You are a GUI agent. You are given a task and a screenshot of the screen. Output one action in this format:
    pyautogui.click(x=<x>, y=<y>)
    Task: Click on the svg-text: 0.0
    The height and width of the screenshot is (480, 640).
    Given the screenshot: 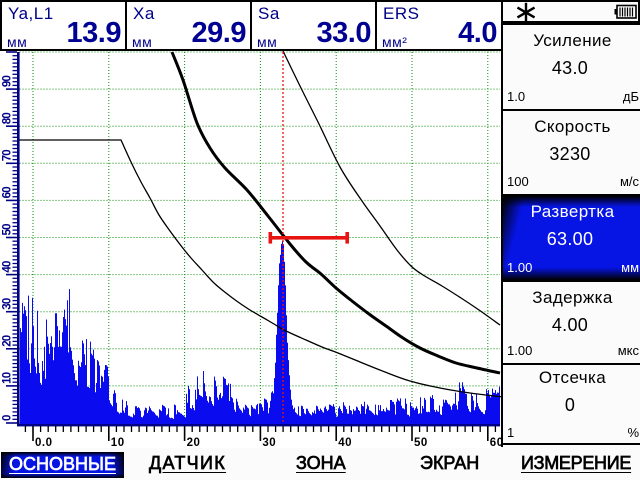 What is the action you would take?
    pyautogui.click(x=44, y=443)
    